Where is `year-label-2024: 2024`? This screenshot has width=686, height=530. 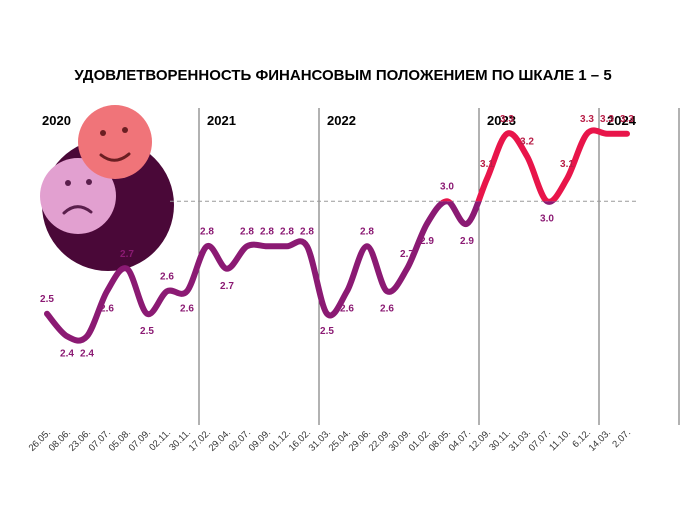 year-label-2024: 2024 is located at coordinates (622, 120).